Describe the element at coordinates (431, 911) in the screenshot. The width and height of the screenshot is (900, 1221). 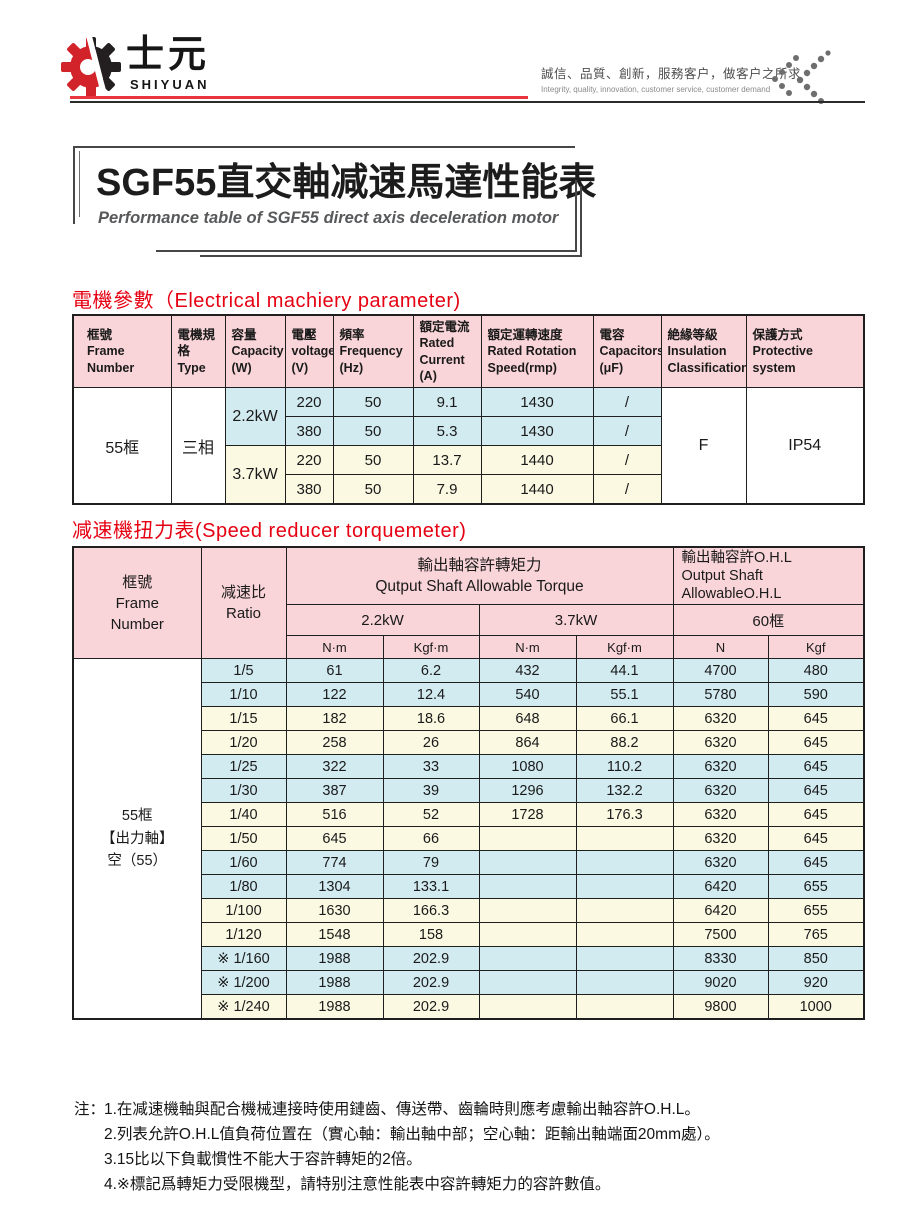
I see `cell: 166.3` at that location.